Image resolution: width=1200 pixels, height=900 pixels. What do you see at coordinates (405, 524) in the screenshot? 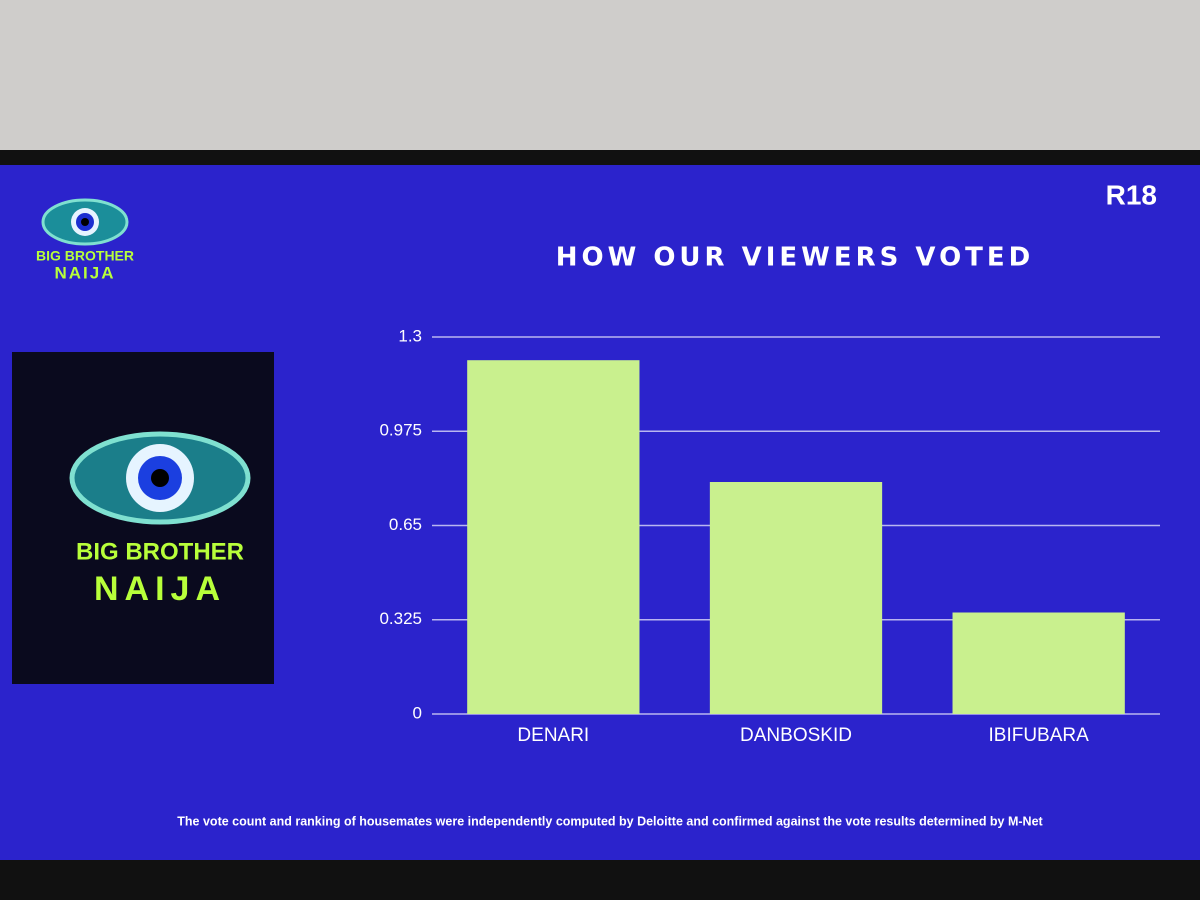
I see `y-tick-label: 0.65` at bounding box center [405, 524].